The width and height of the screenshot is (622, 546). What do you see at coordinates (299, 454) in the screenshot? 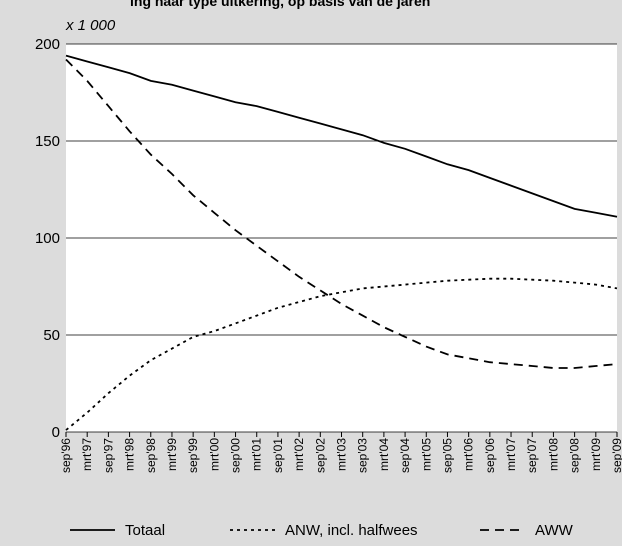
I see `x-tick-label: mrt'02` at bounding box center [299, 454].